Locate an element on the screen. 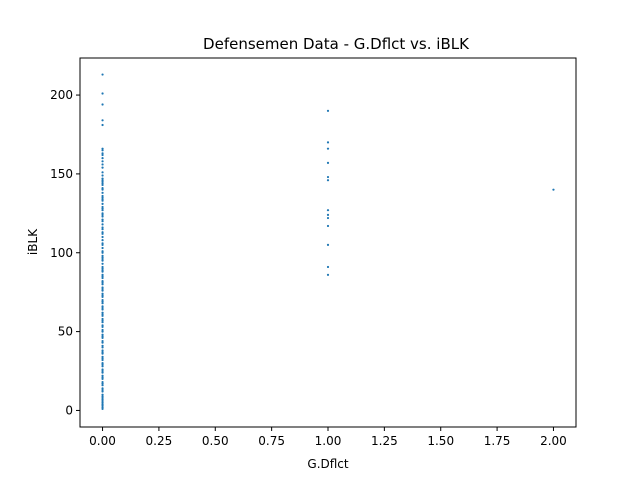 This screenshot has height=480, width=640. x-axis-ticks: 0.00 0.25 0.50 0.75 1.00 1.25 1.50 1.75 2.00 is located at coordinates (328, 437).